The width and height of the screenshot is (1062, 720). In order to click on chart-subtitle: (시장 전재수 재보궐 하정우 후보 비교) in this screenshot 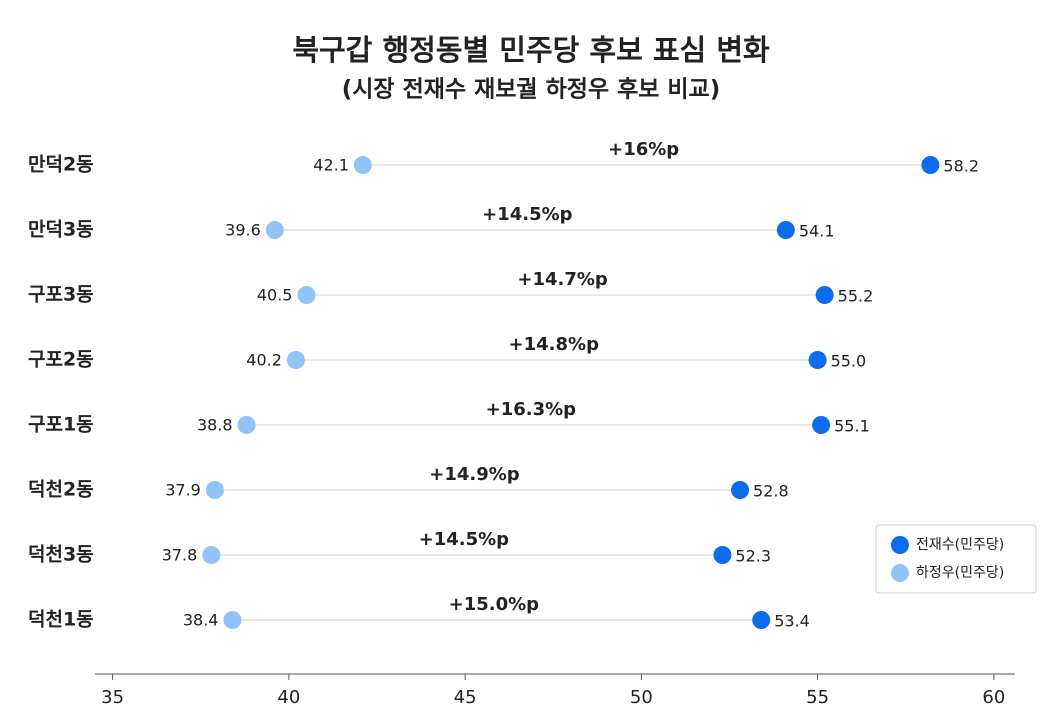, I will do `click(531, 90)`.